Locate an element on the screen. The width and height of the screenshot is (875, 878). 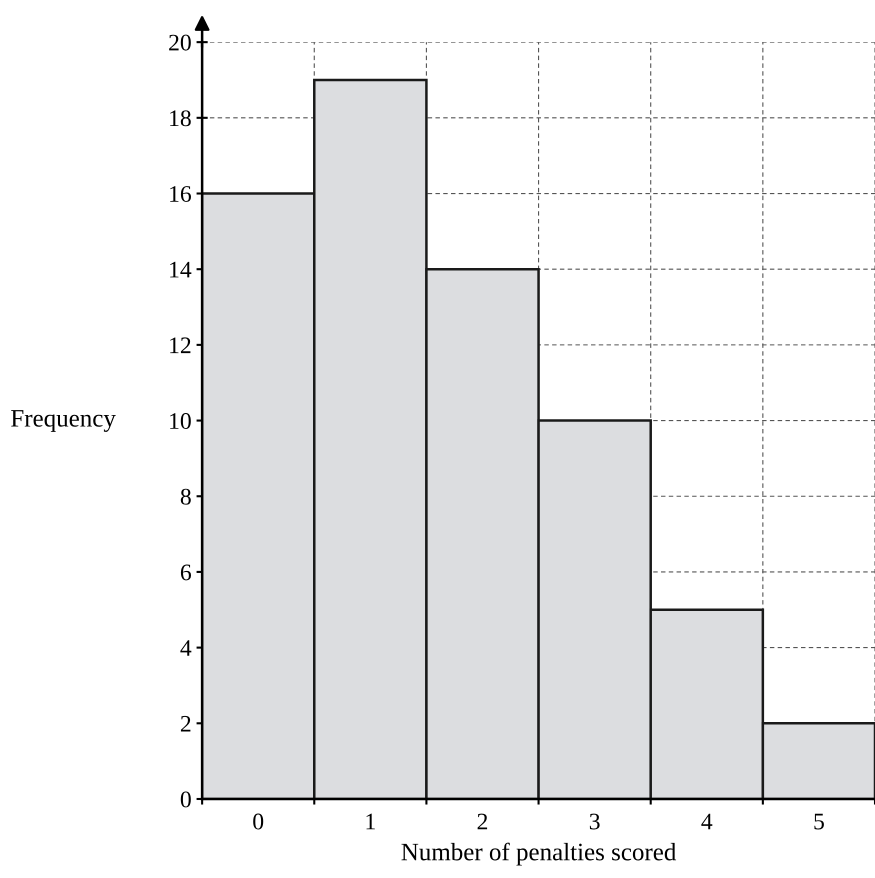
y-tick-label: 4 is located at coordinates (186, 648).